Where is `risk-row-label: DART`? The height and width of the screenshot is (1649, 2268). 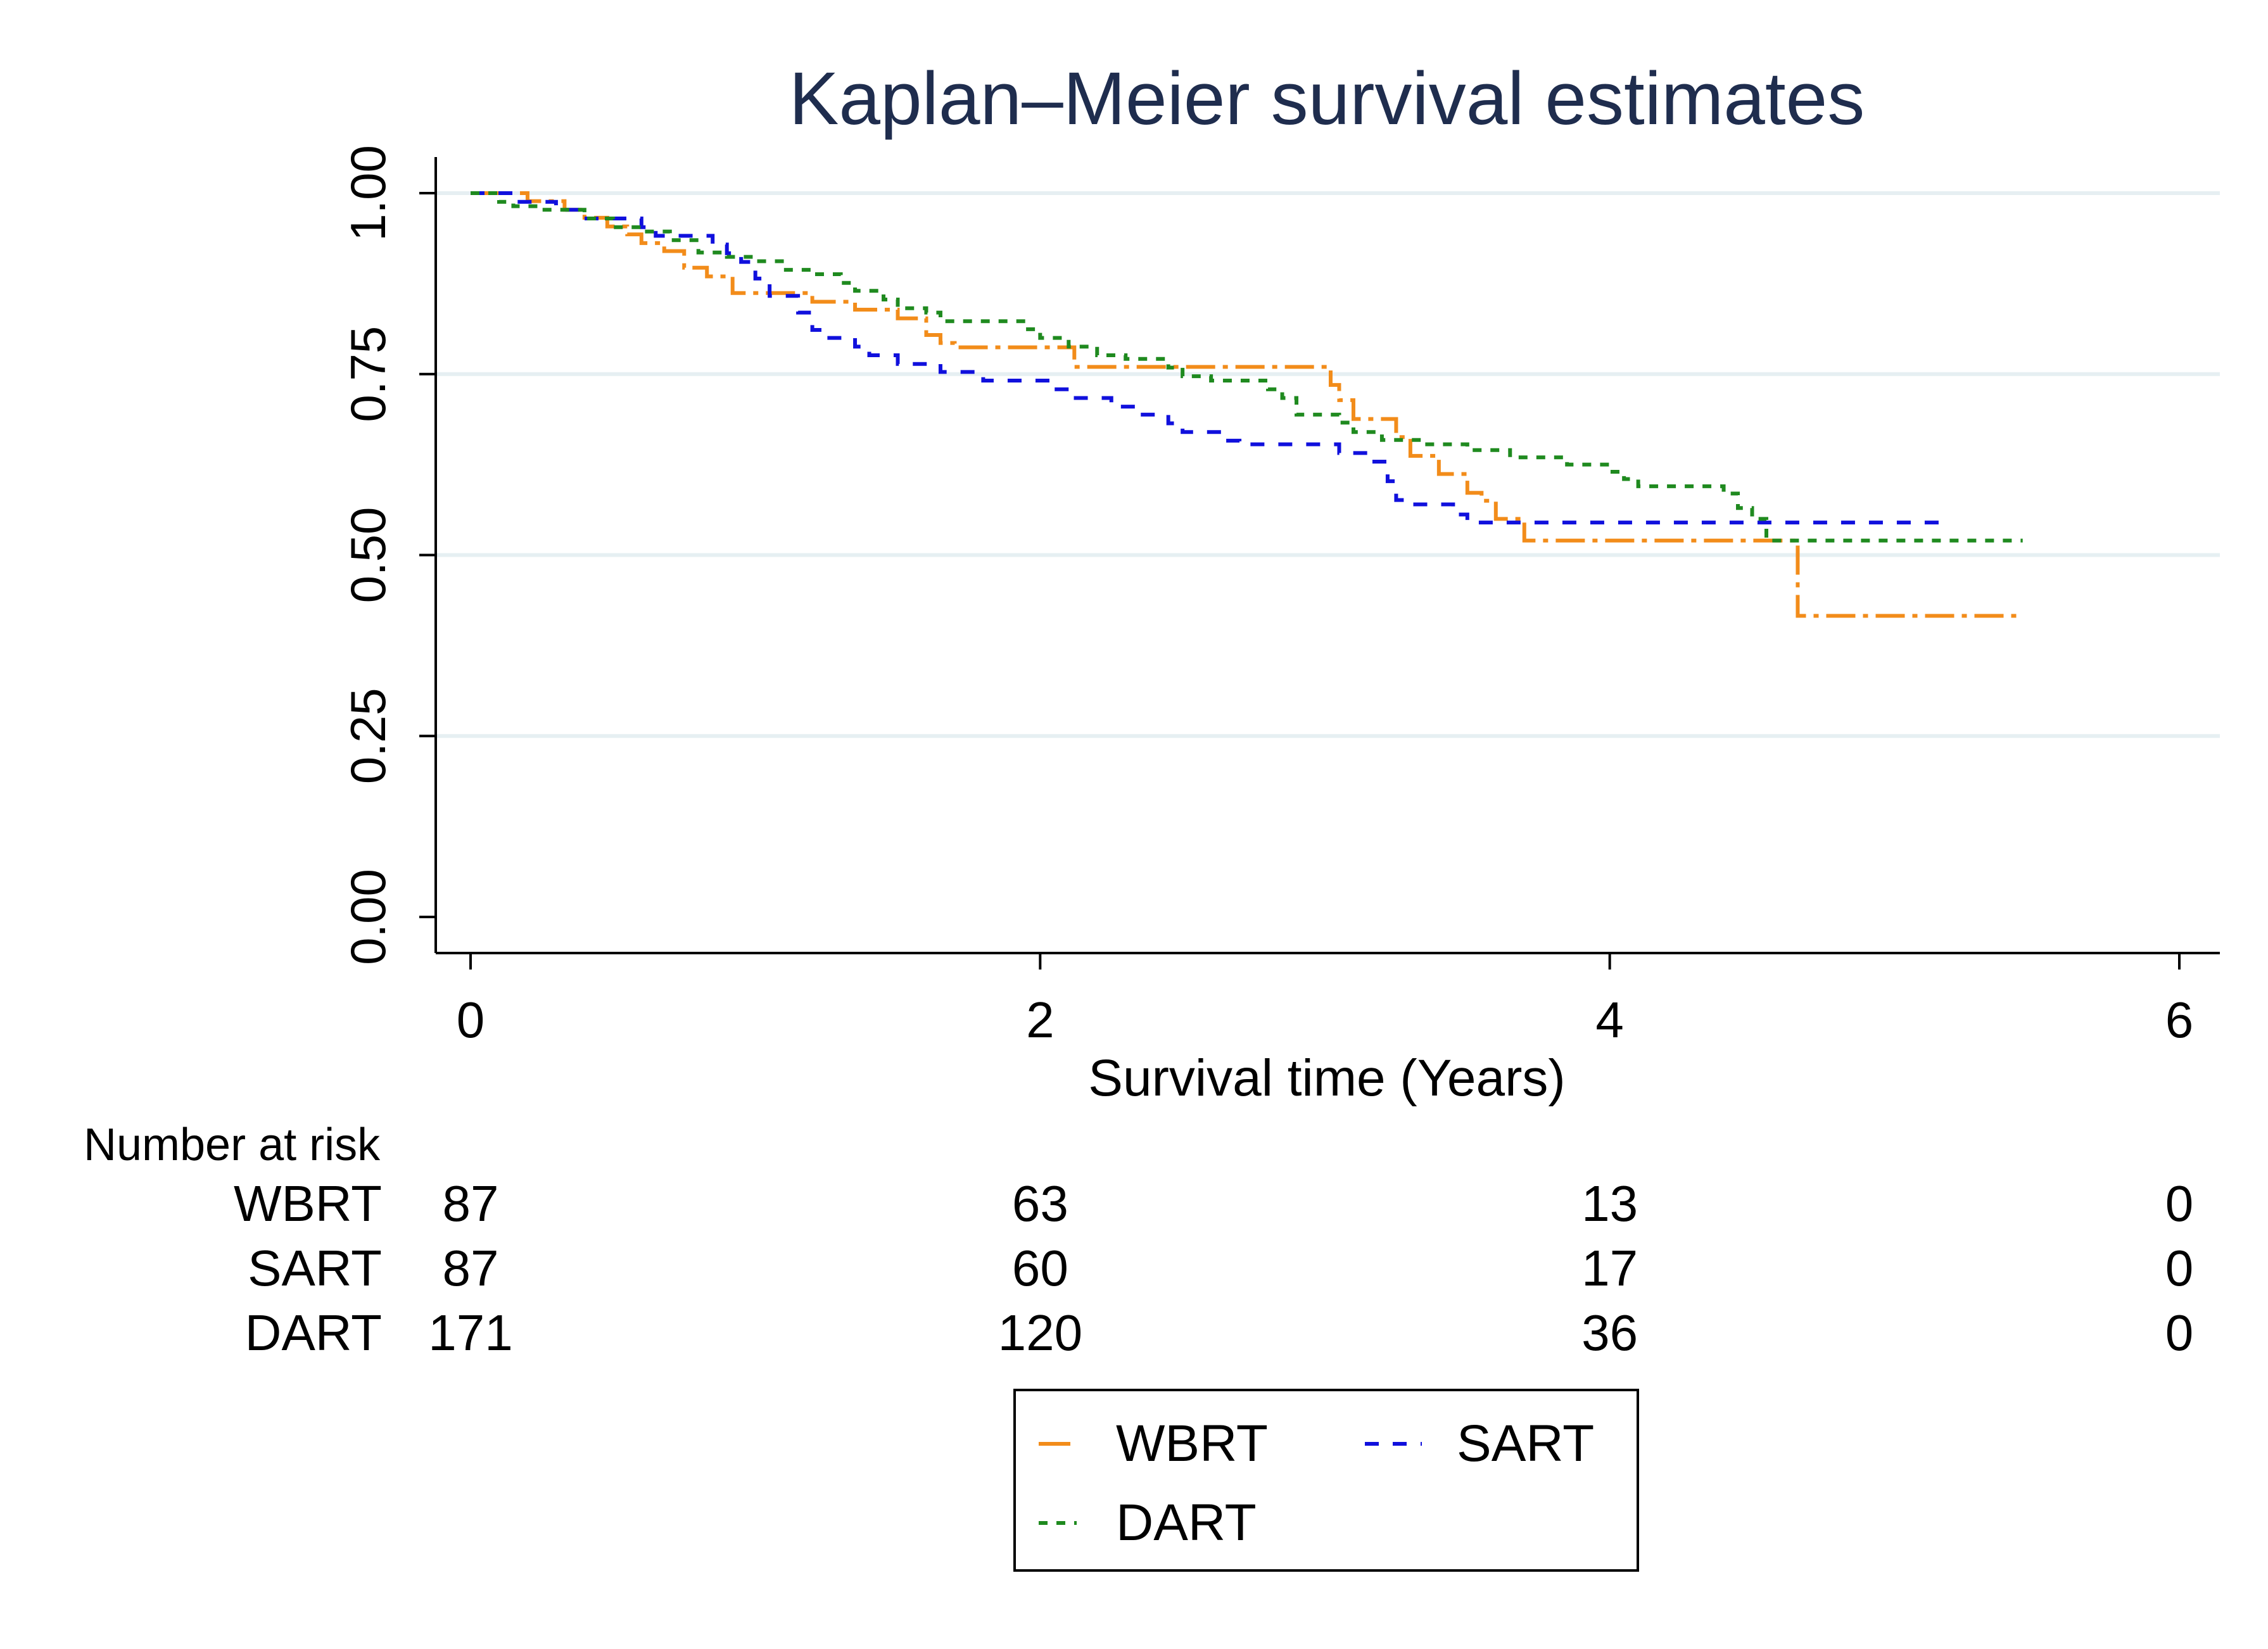 risk-row-label: DART is located at coordinates (313, 1333).